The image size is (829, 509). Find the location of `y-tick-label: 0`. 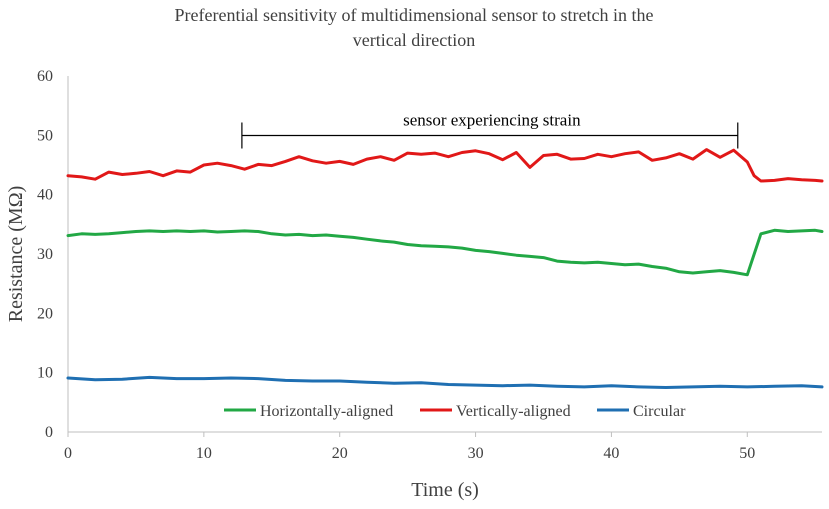

y-tick-label: 0 is located at coordinates (49, 432).